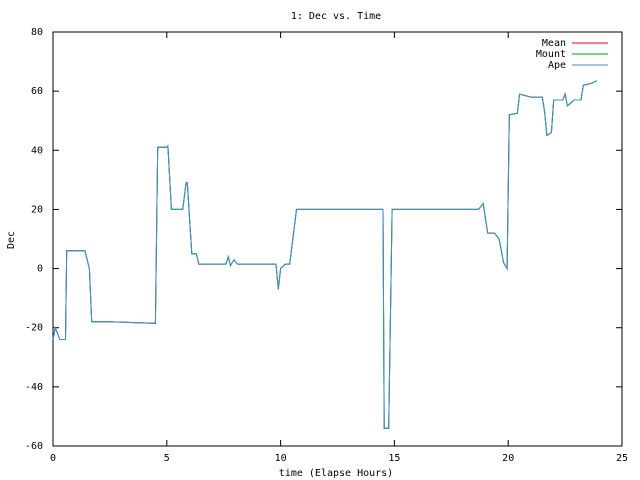 The height and width of the screenshot is (480, 640). What do you see at coordinates (622, 458) in the screenshot?
I see `x-tick-label: 25` at bounding box center [622, 458].